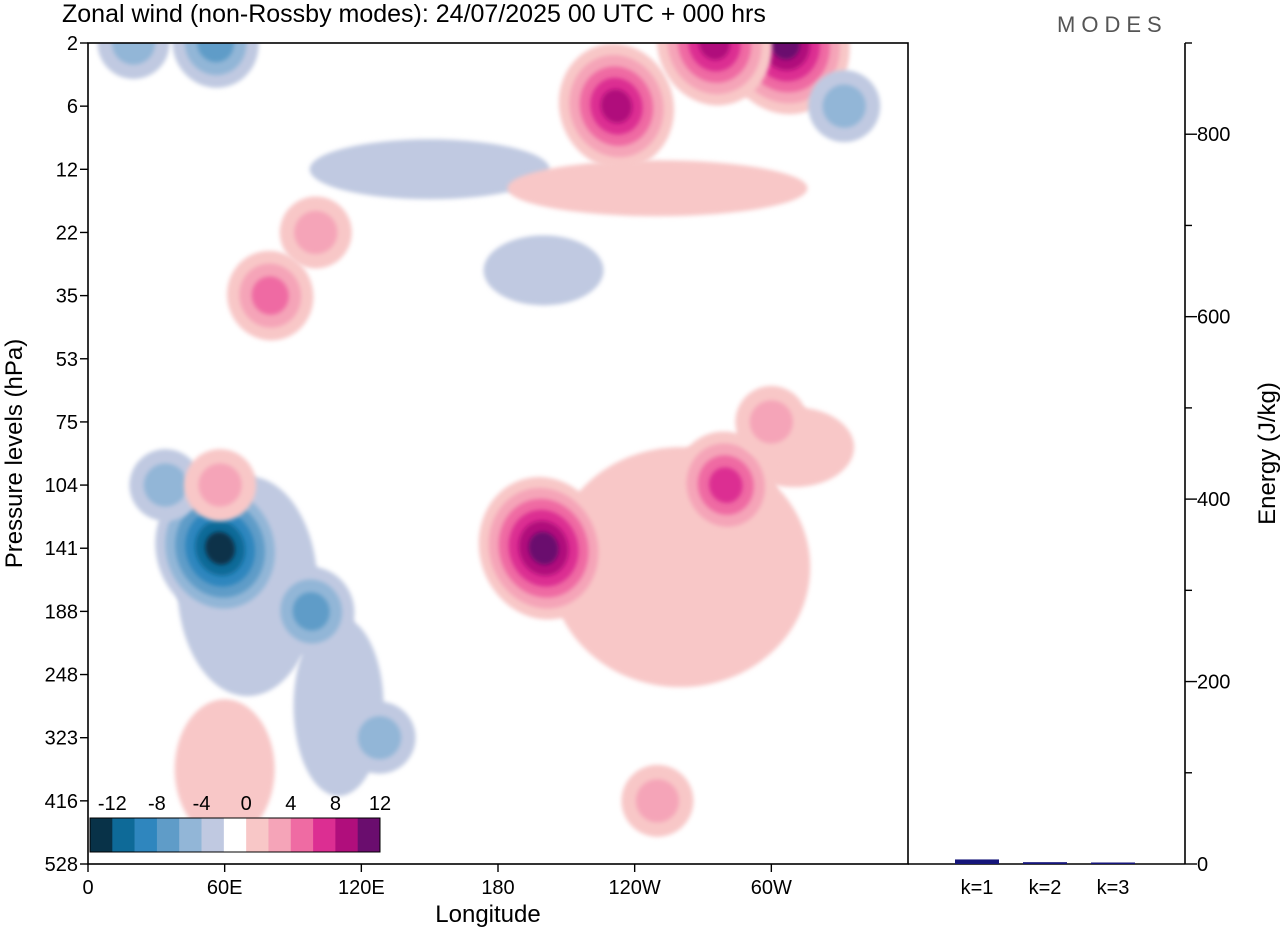  Describe the element at coordinates (67, 423) in the screenshot. I see `y-tick-label: 75` at that location.